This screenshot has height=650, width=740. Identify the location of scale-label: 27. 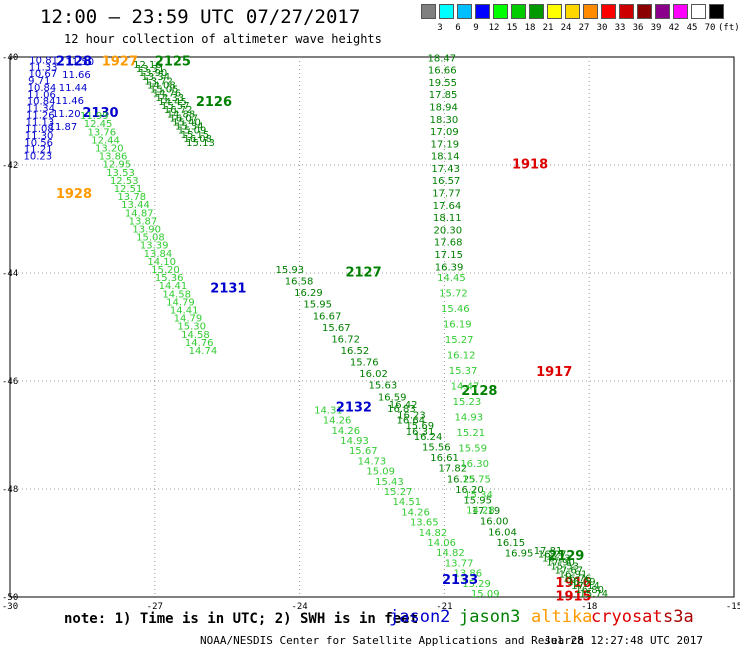
(584, 28).